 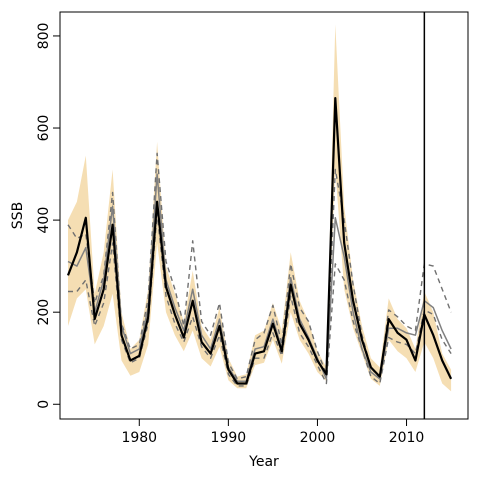 What do you see at coordinates (44, 128) in the screenshot?
I see `y-tick-label: 600` at bounding box center [44, 128].